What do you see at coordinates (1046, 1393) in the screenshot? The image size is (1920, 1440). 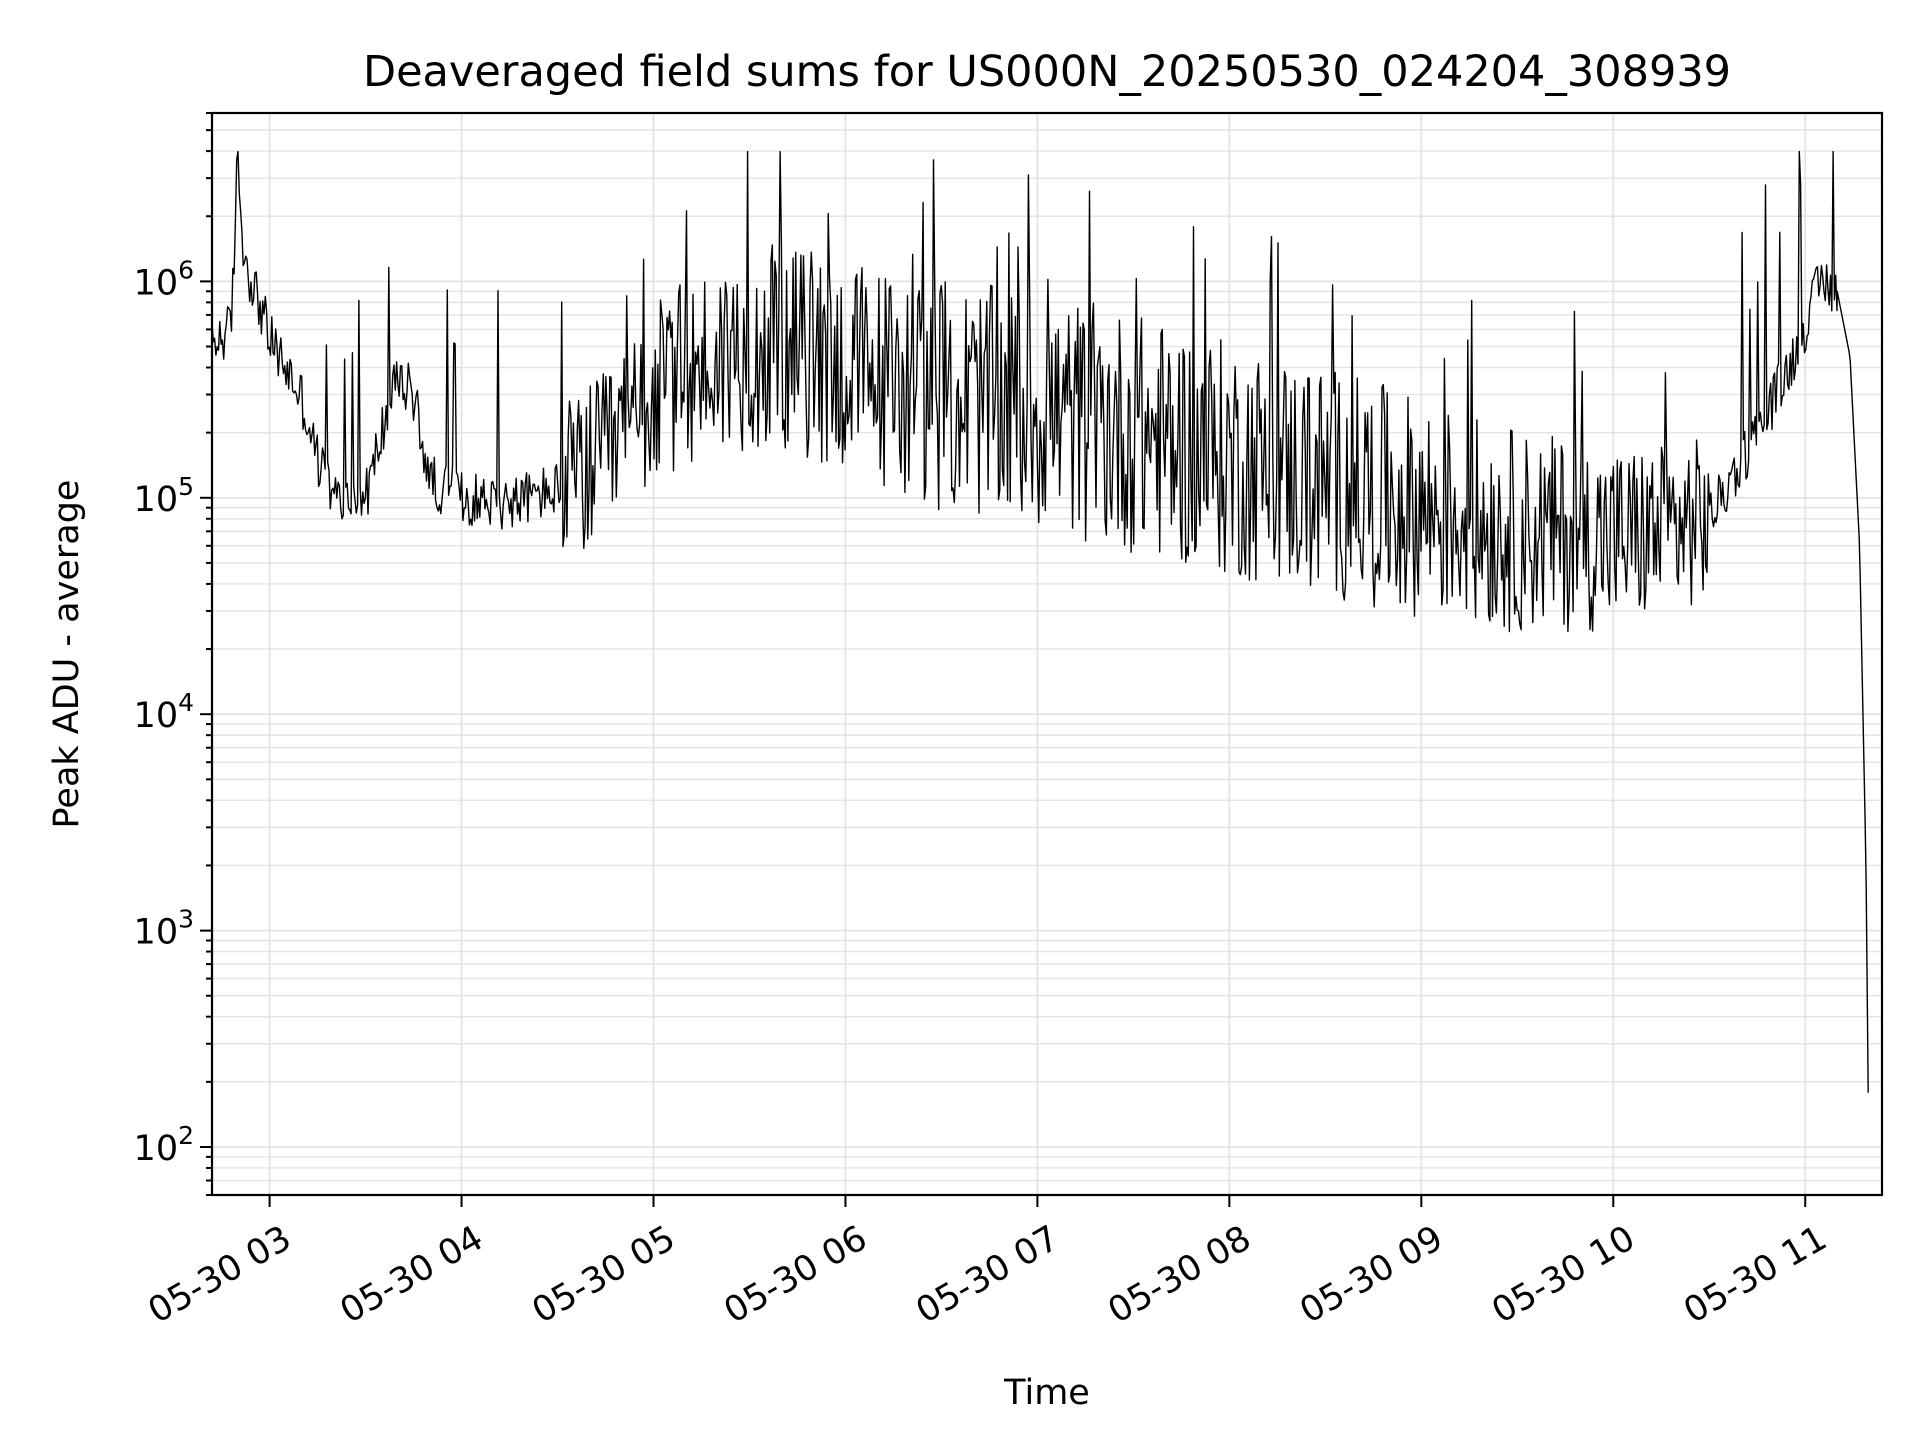 I see `x-axis-label: Time` at bounding box center [1046, 1393].